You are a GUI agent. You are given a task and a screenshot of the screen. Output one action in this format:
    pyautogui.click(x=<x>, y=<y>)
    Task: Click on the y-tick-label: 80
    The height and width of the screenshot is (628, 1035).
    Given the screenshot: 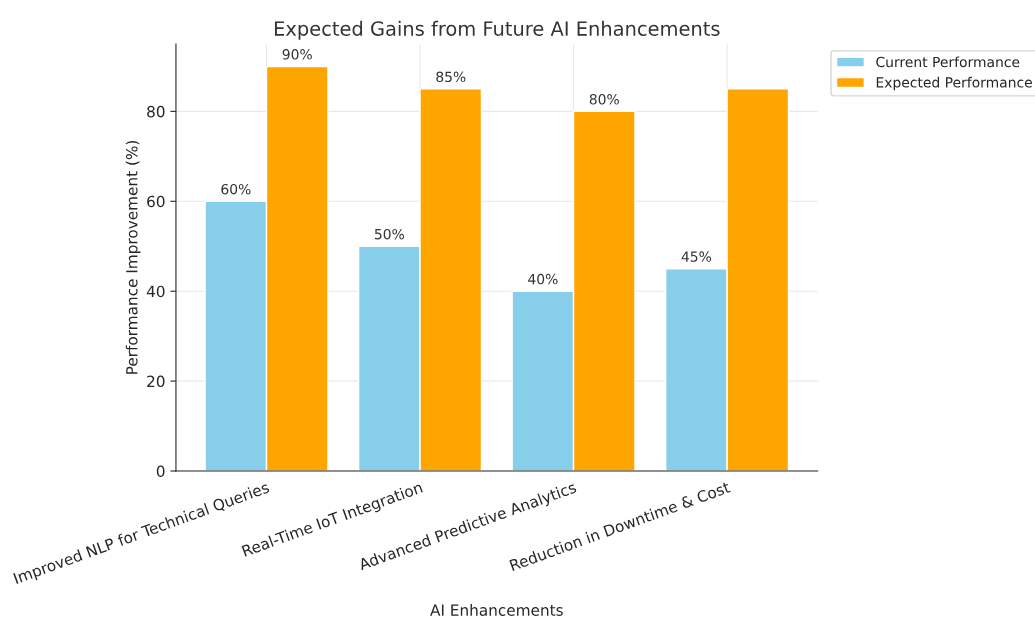 What is the action you would take?
    pyautogui.click(x=156, y=111)
    